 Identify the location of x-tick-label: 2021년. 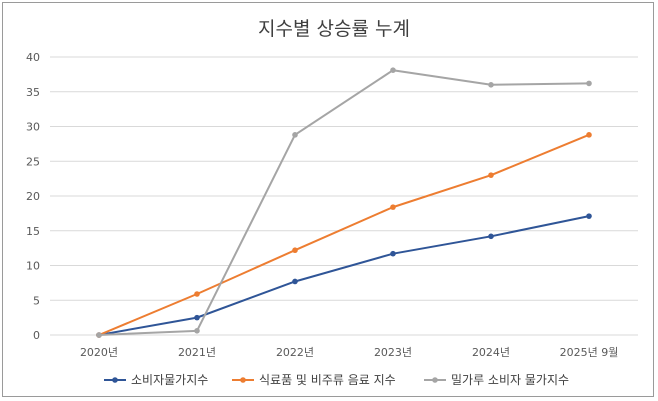
(197, 352).